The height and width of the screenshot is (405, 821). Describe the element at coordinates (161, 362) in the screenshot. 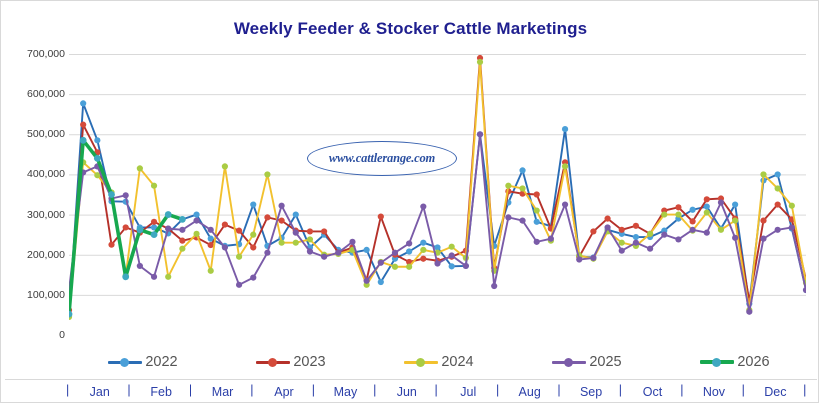

I see `legend-label: 2022` at that location.